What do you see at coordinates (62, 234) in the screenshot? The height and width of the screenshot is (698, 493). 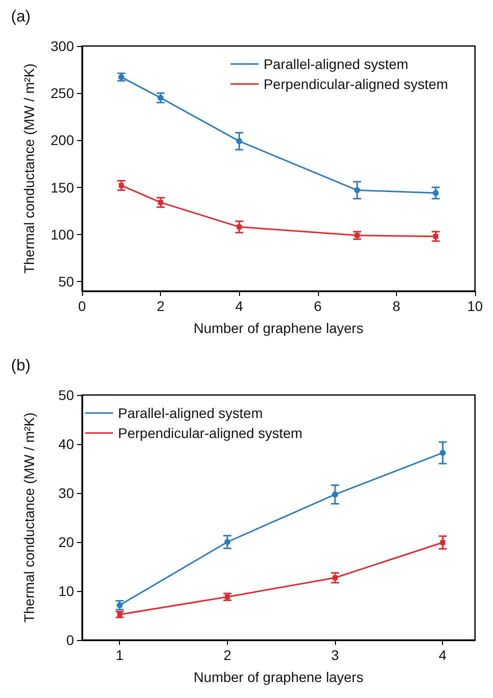 I see `y-tick-label: 100` at bounding box center [62, 234].